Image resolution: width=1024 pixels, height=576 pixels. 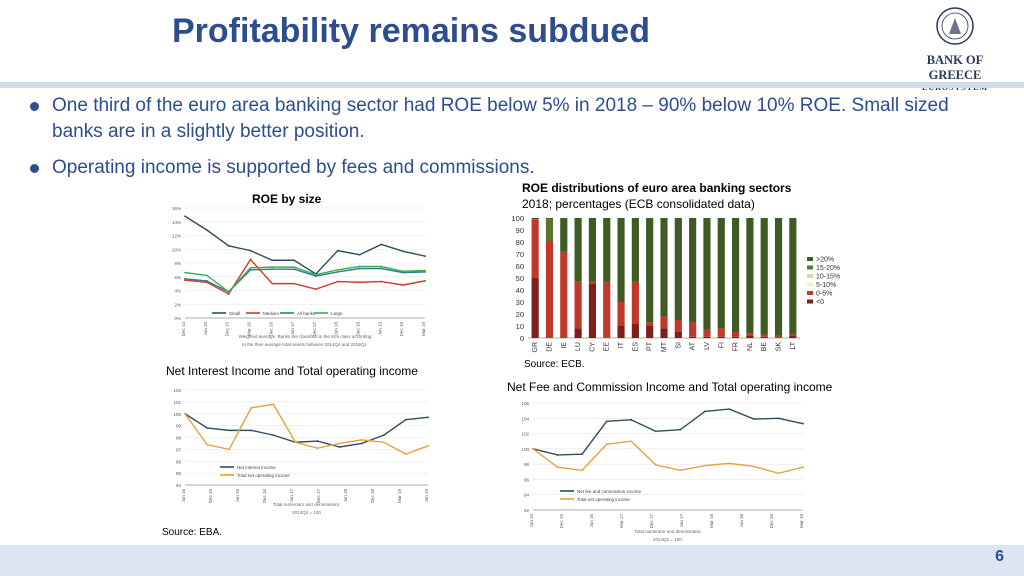 What do you see at coordinates (426, 496) in the screenshot?
I see `x-tick-label: Jun 19` at bounding box center [426, 496].